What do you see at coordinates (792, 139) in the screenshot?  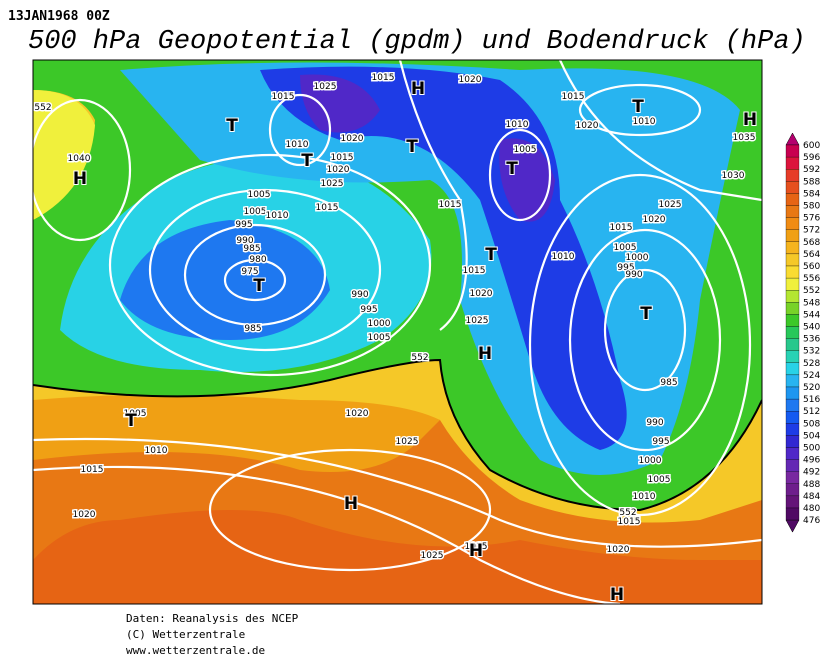 I see `colorbar-arrow` at bounding box center [792, 139].